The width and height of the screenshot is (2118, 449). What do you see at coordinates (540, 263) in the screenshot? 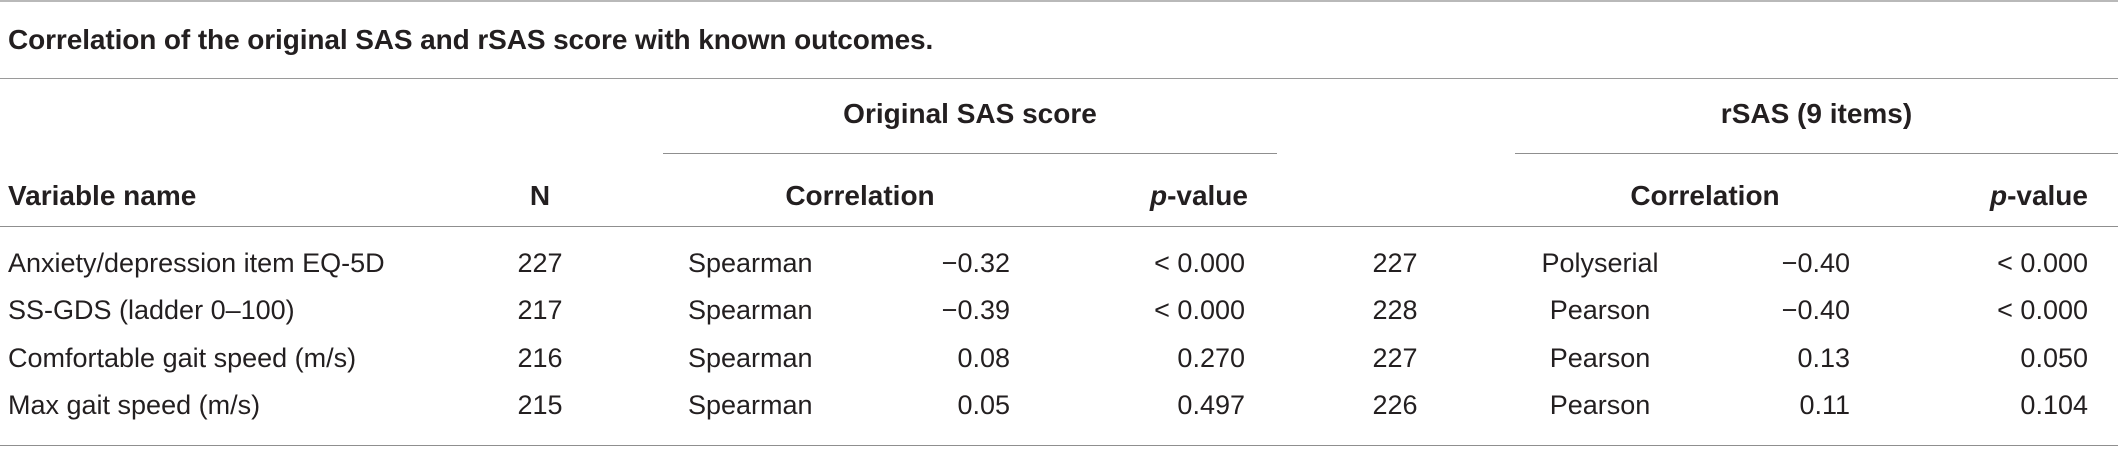
I see `cell-n: 227` at bounding box center [540, 263].